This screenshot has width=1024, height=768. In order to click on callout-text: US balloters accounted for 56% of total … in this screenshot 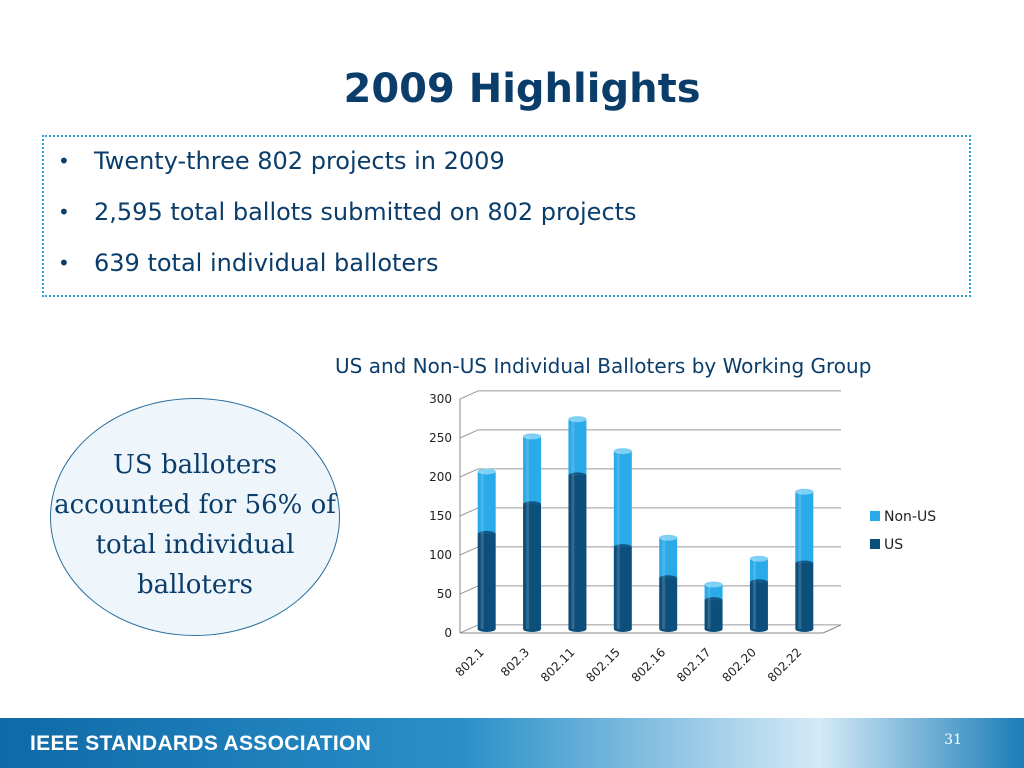, I will do `click(195, 525)`.